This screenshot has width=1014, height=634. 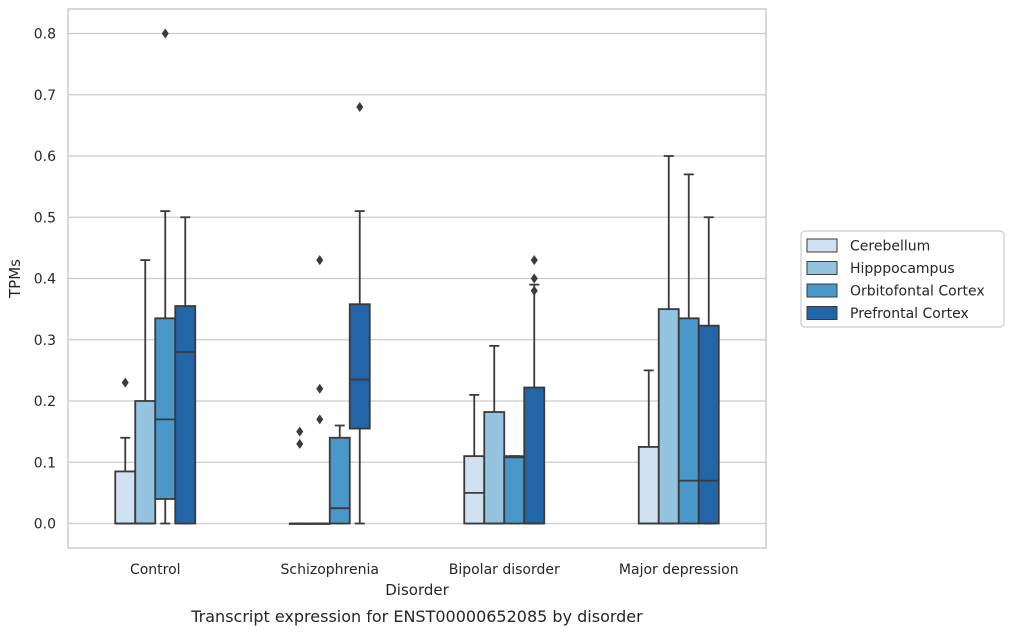 What do you see at coordinates (679, 570) in the screenshot?
I see `x-tick-label: Major depression` at bounding box center [679, 570].